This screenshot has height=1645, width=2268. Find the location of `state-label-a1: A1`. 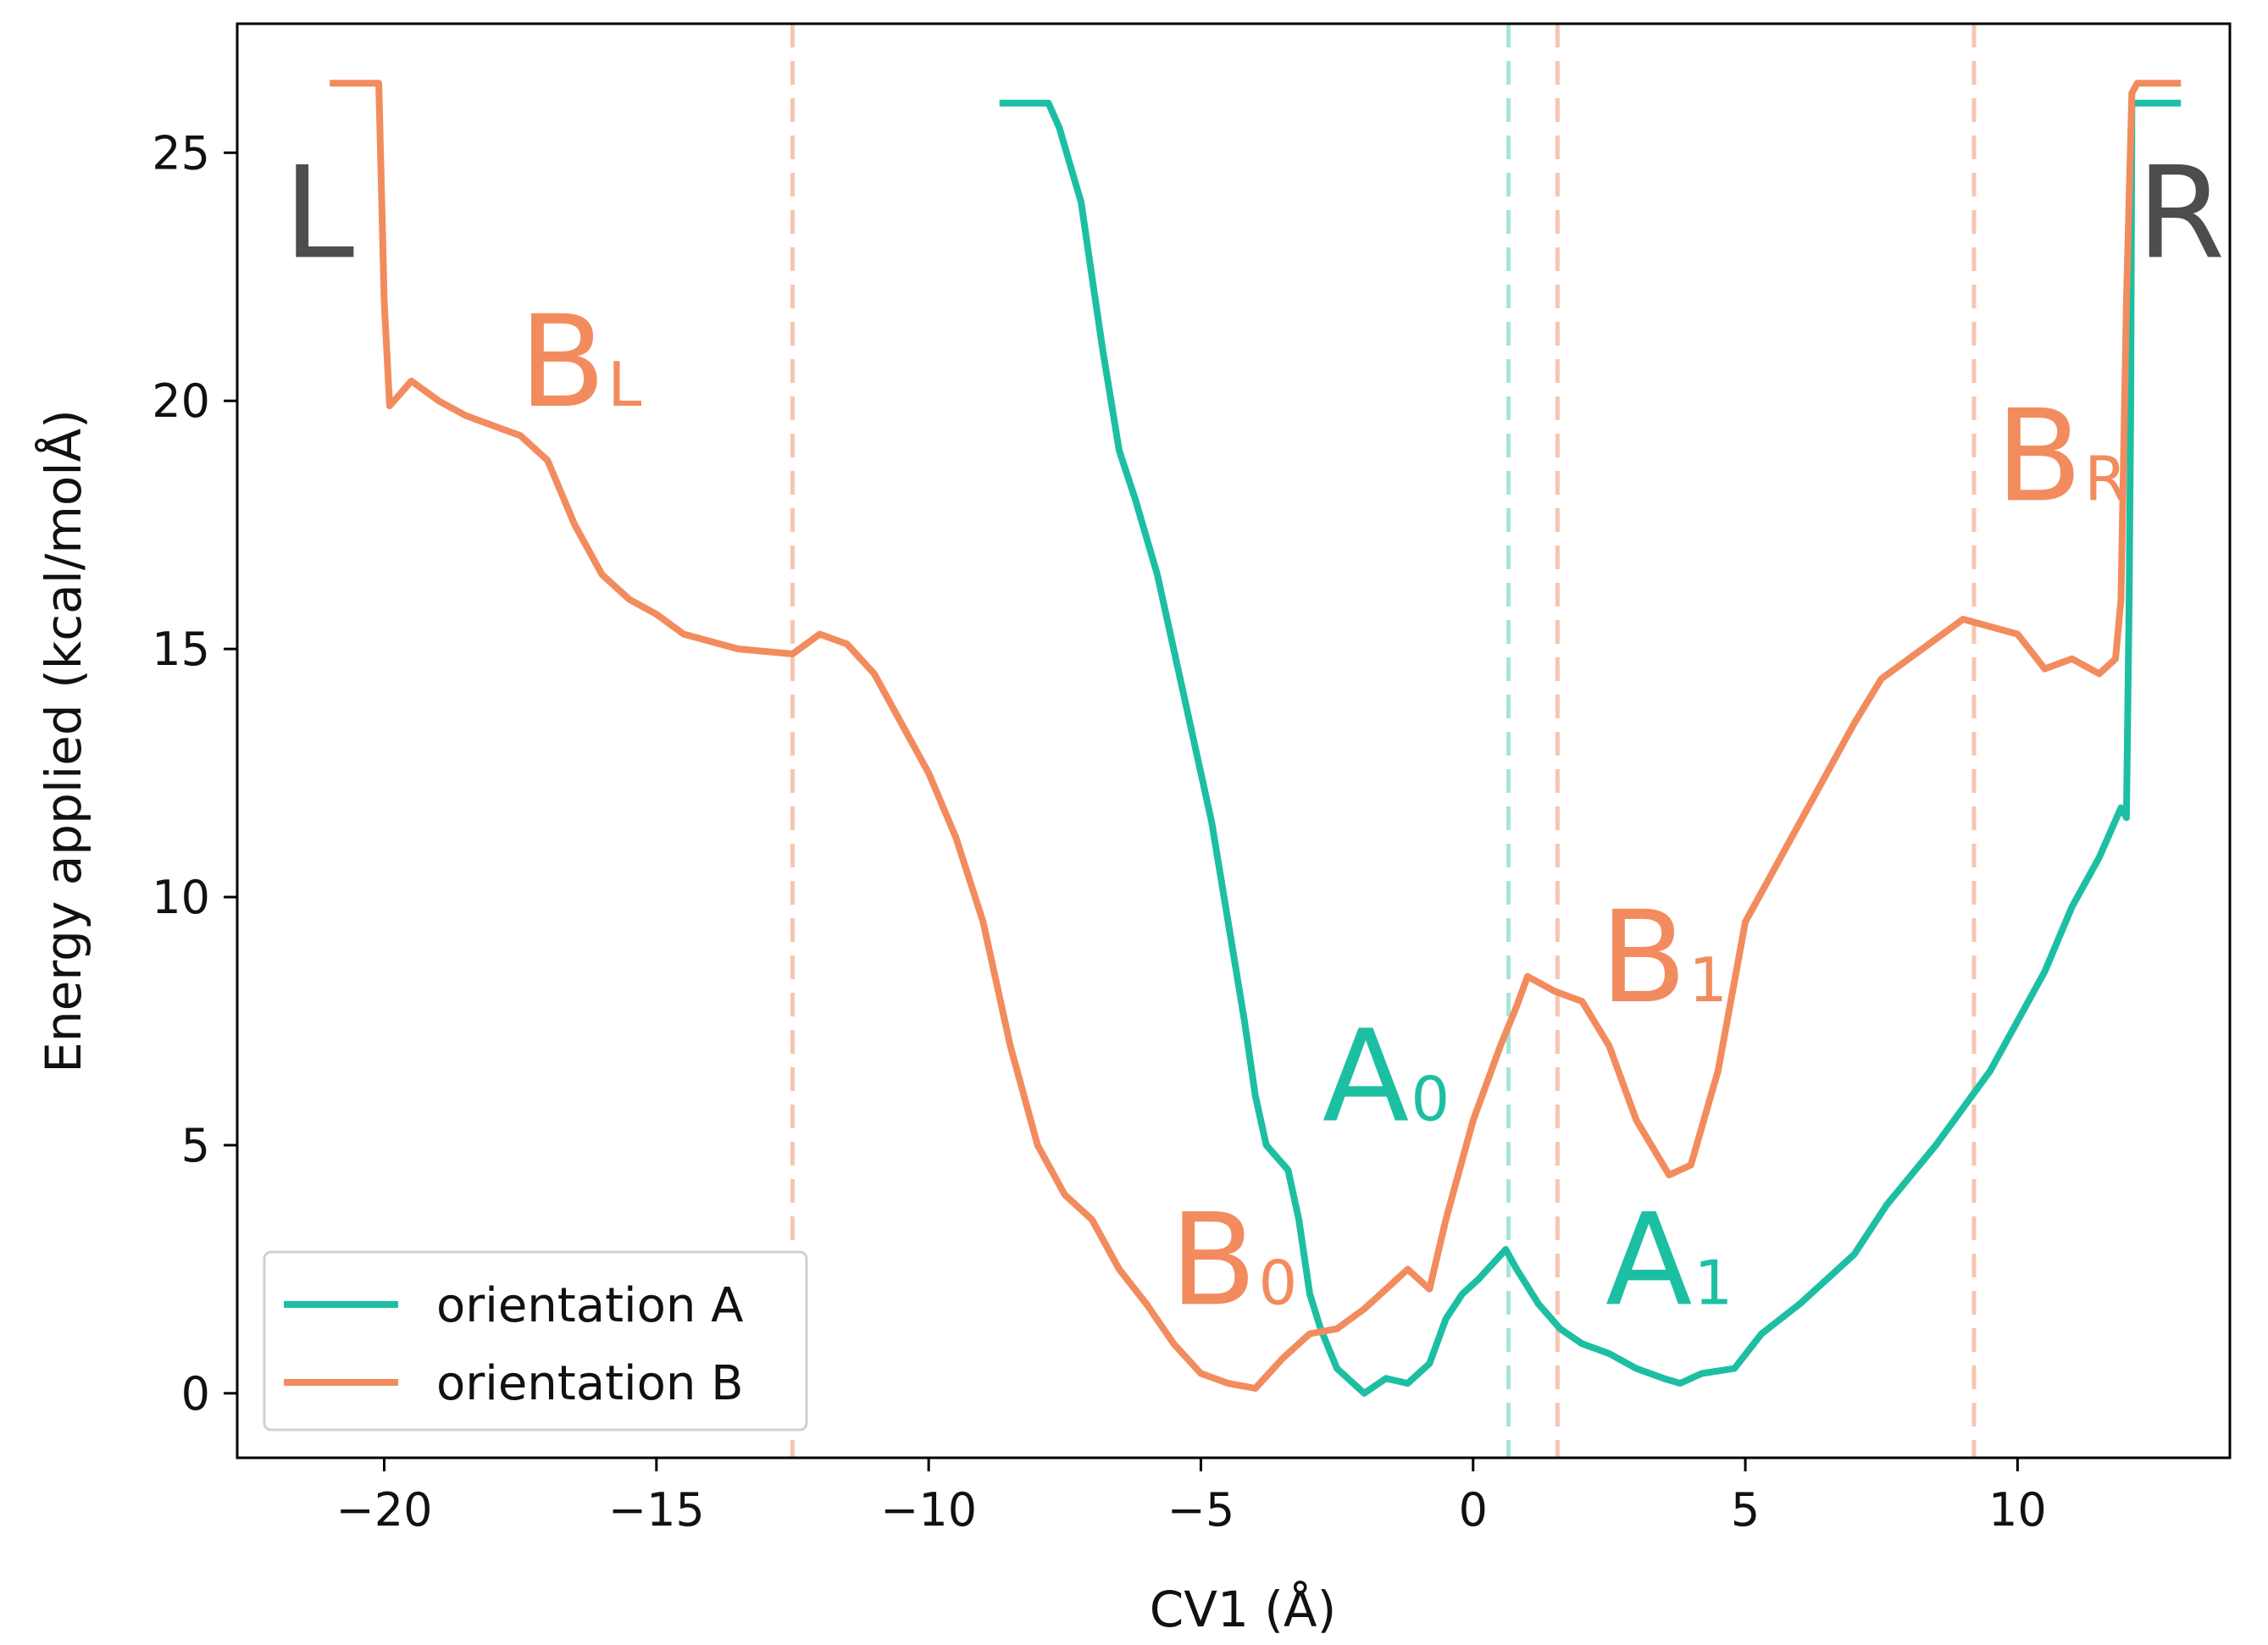

state-label-a1: A1 is located at coordinates (1669, 1261).